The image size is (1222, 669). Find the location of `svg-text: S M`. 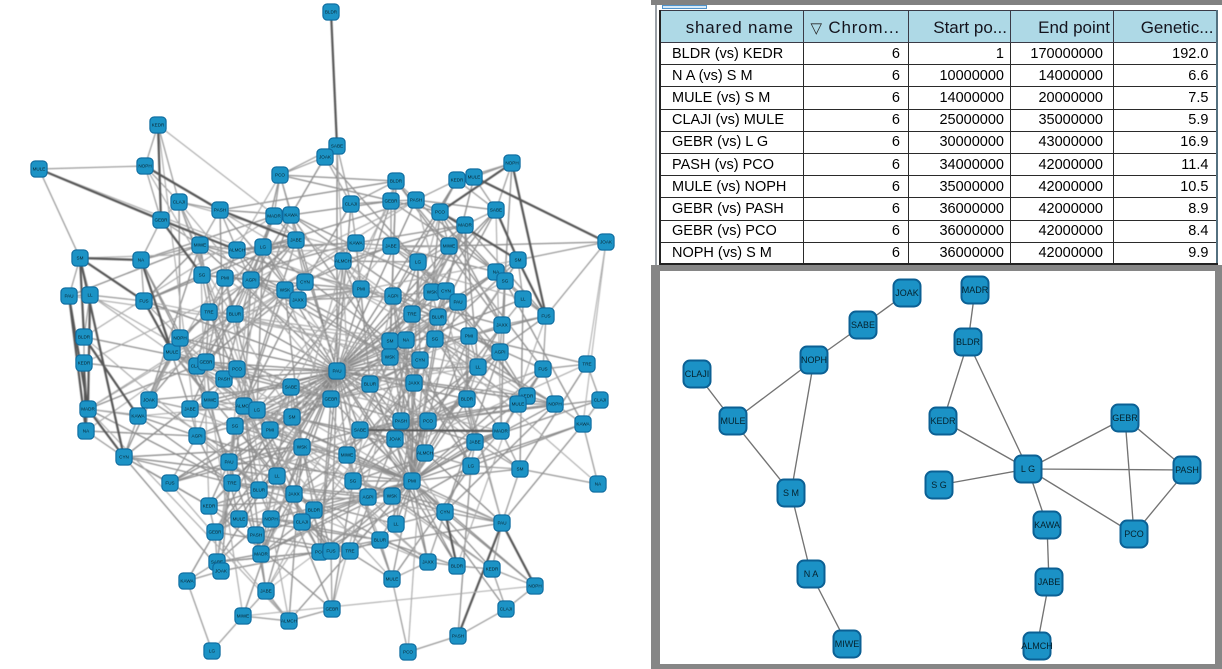

svg-text: S M is located at coordinates (791, 493).